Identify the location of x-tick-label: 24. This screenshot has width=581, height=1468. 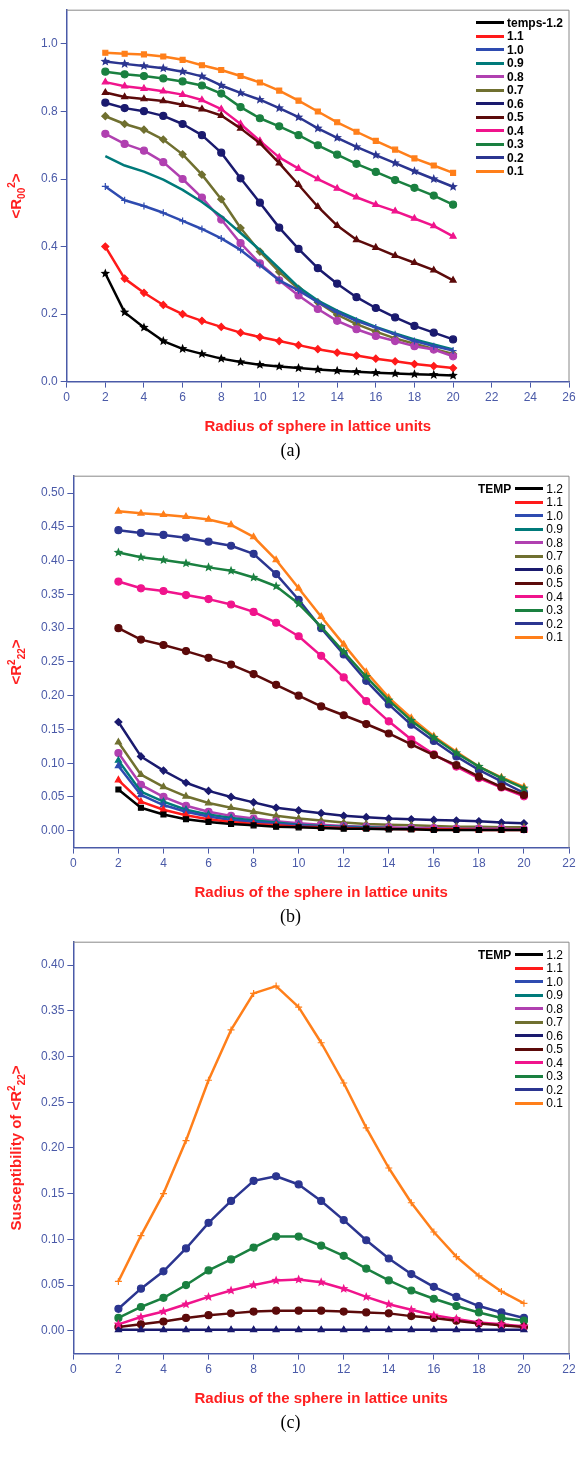
(530, 397).